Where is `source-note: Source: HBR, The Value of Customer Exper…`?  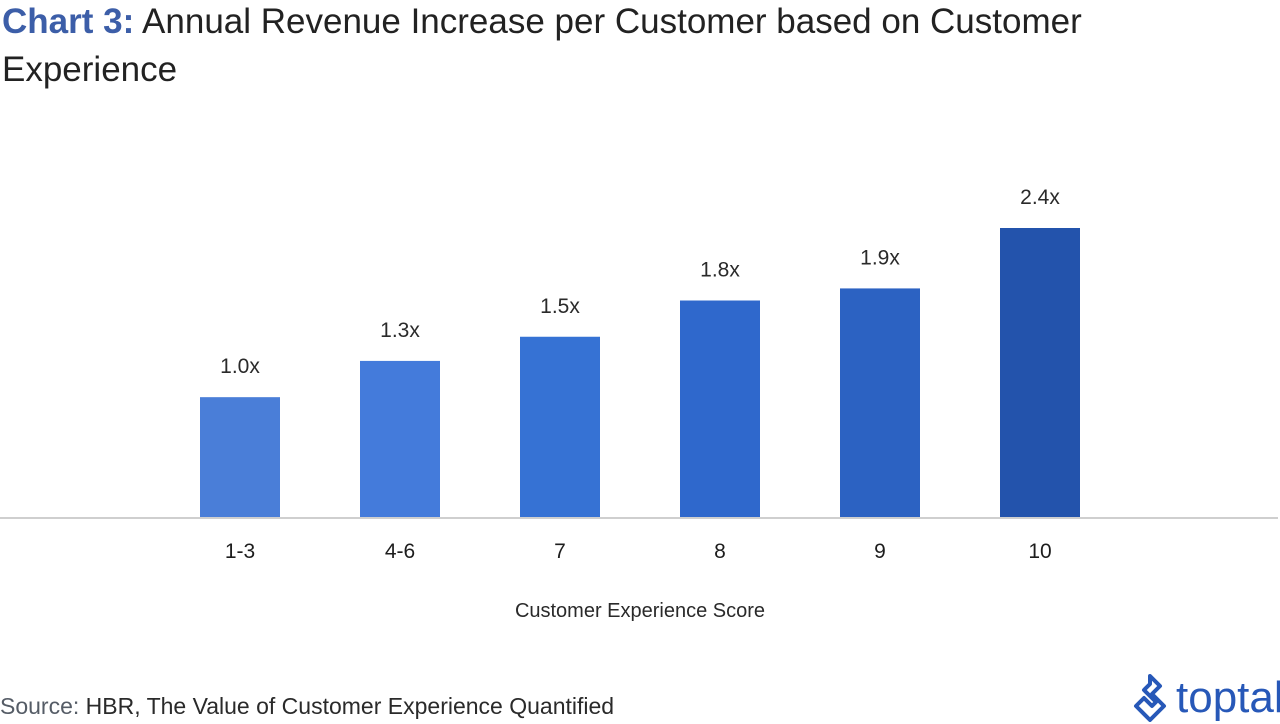 source-note: Source: HBR, The Value of Customer Exper… is located at coordinates (307, 706).